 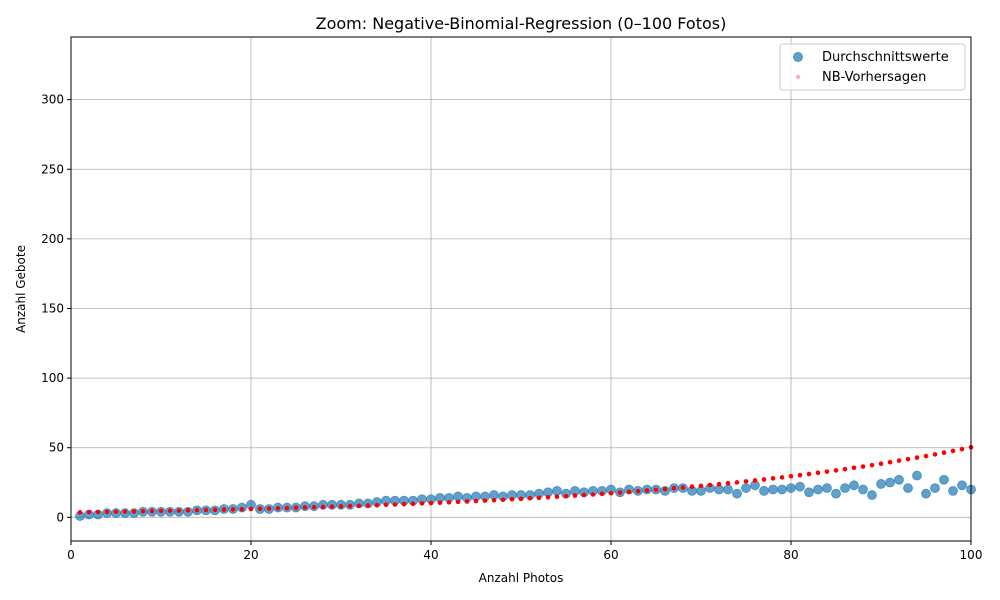 What do you see at coordinates (52, 378) in the screenshot?
I see `y-tick-label: 100` at bounding box center [52, 378].